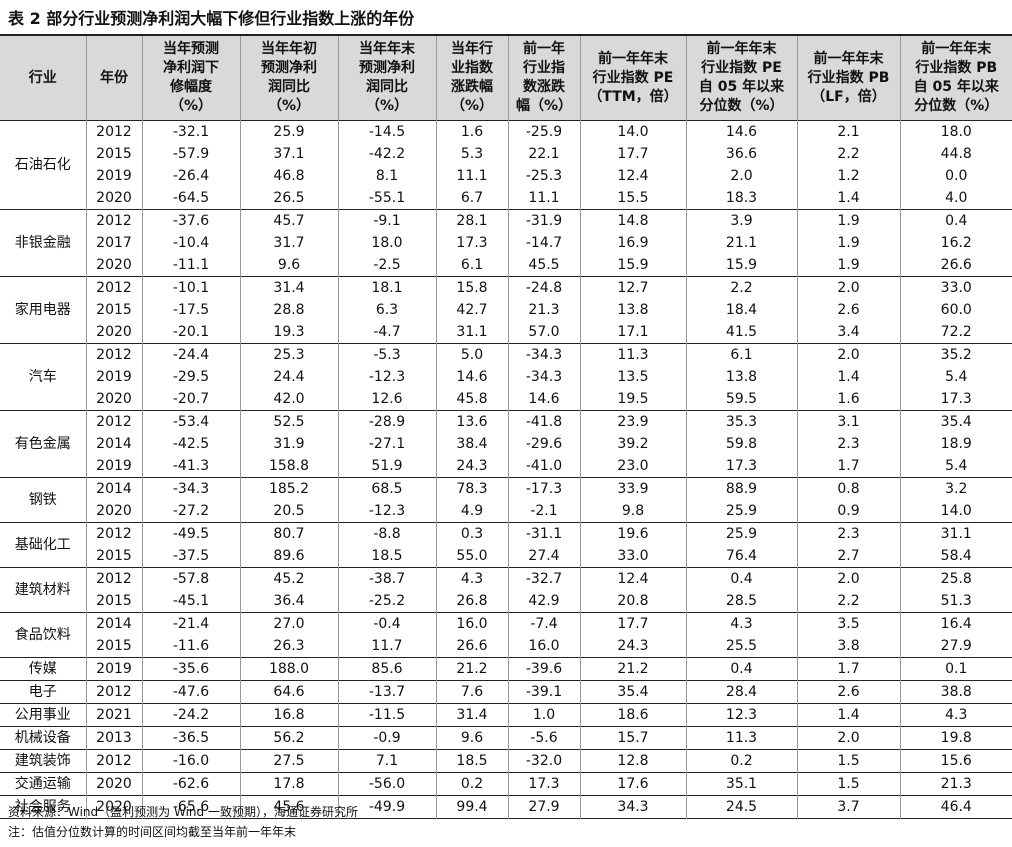  I want to click on value-cell: 16.9, so click(632, 243).